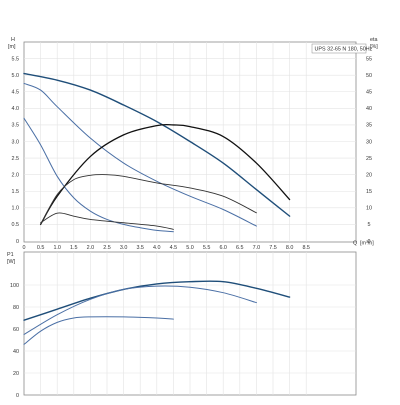 The image size is (400, 405). I want to click on x-tick-label: 1.0, so click(57, 248).